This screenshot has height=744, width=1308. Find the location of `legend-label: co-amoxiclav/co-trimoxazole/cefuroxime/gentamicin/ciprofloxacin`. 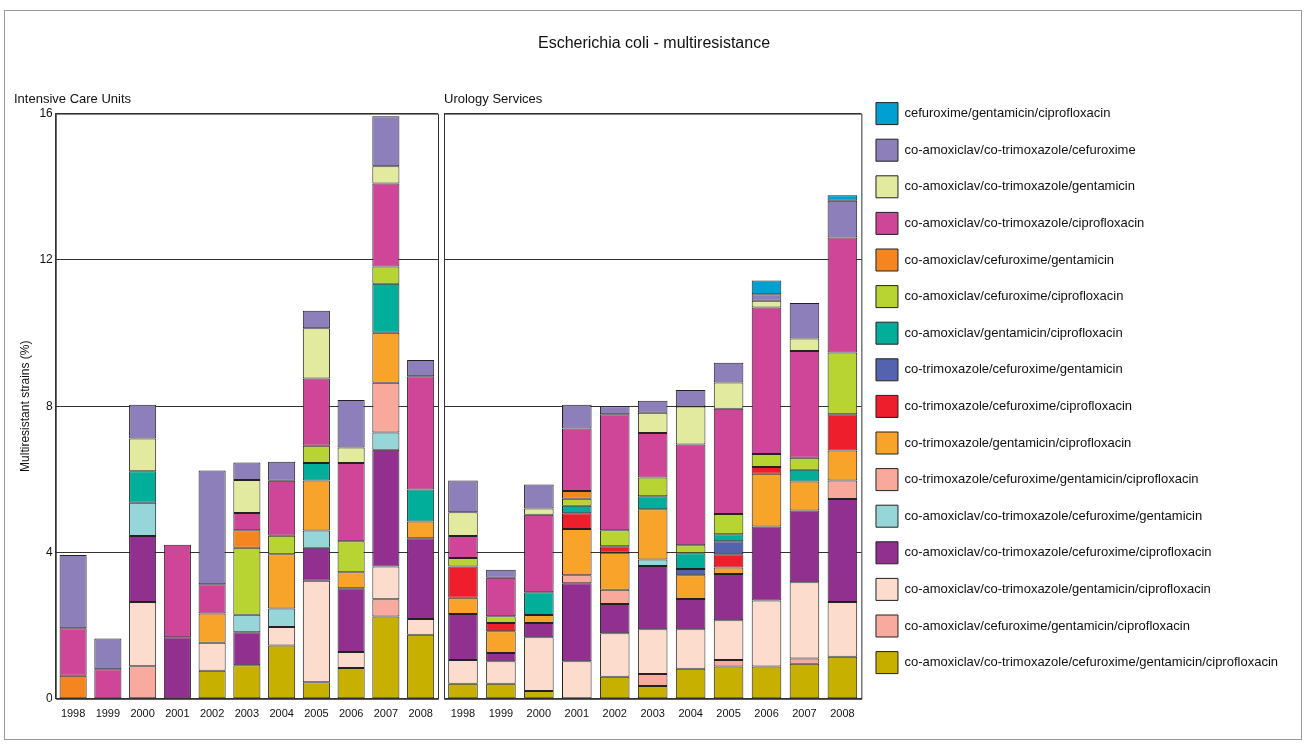

legend-label: co-amoxiclav/co-trimoxazole/cefuroxime/gentamicin/ciprofloxacin is located at coordinates (1091, 662).